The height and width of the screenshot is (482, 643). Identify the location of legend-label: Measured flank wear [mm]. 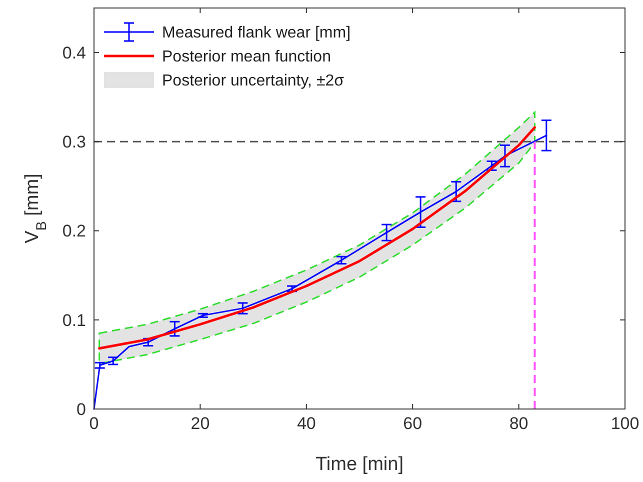
(256, 33).